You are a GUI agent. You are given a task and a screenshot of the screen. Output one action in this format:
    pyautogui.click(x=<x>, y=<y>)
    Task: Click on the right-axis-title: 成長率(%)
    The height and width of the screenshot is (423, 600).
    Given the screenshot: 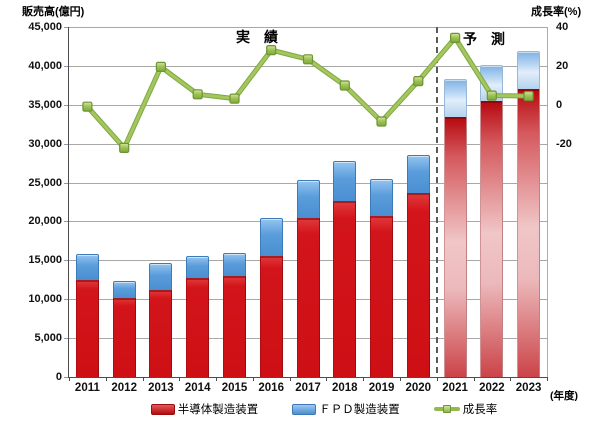 What is the action you would take?
    pyautogui.click(x=556, y=12)
    